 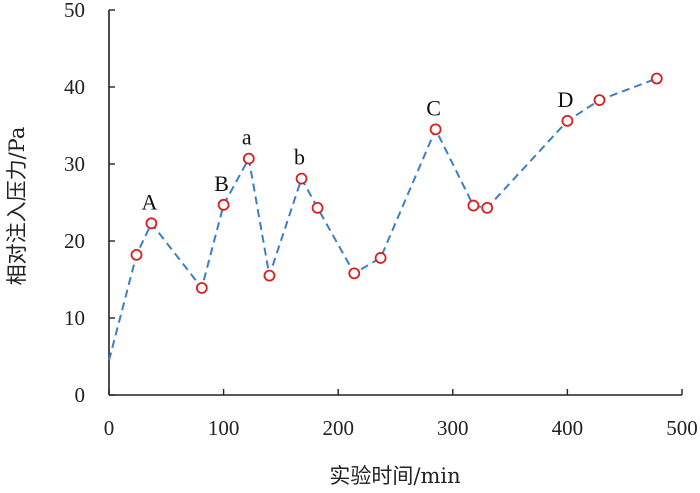 I want to click on point-annotation: B, so click(x=221, y=183).